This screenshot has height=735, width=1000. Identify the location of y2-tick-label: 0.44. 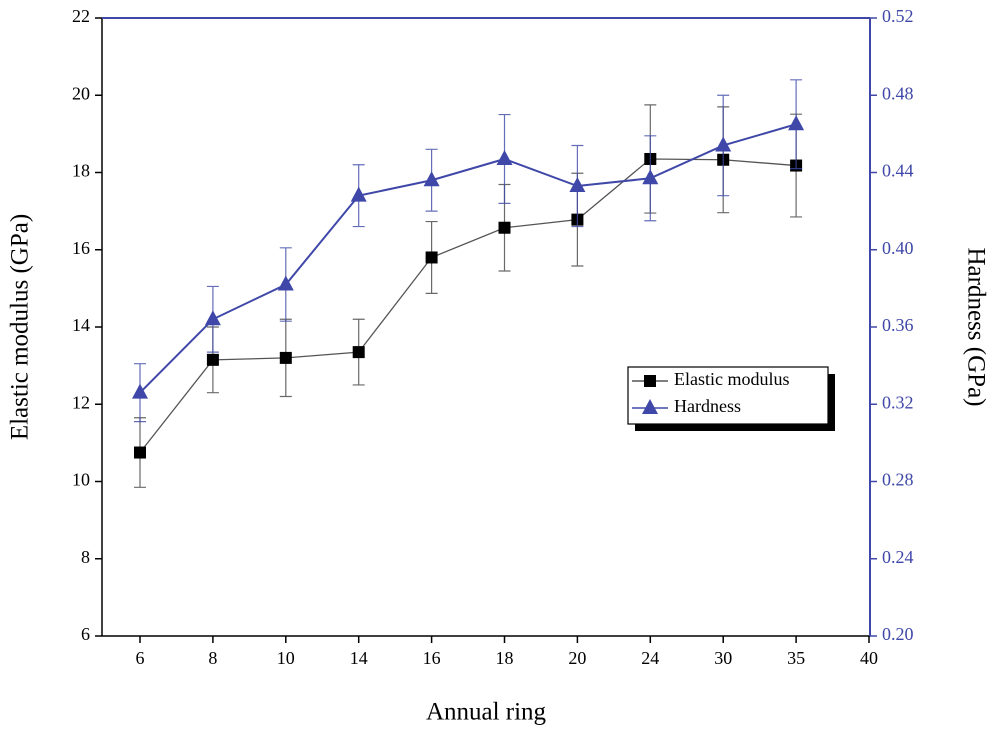
(898, 171).